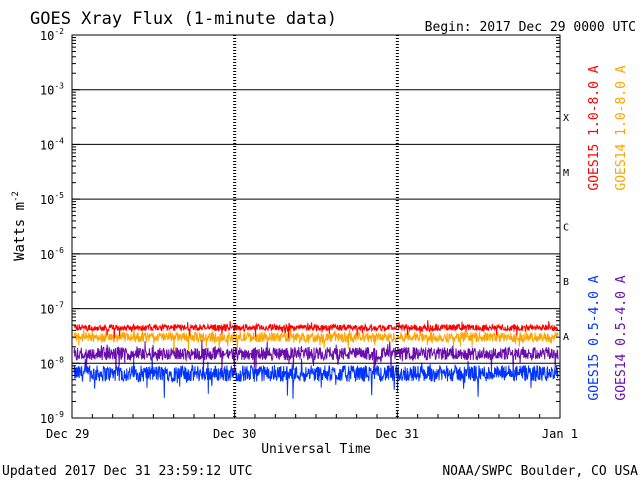  Describe the element at coordinates (59, 305) in the screenshot. I see `y-tick-exp: -7` at that location.